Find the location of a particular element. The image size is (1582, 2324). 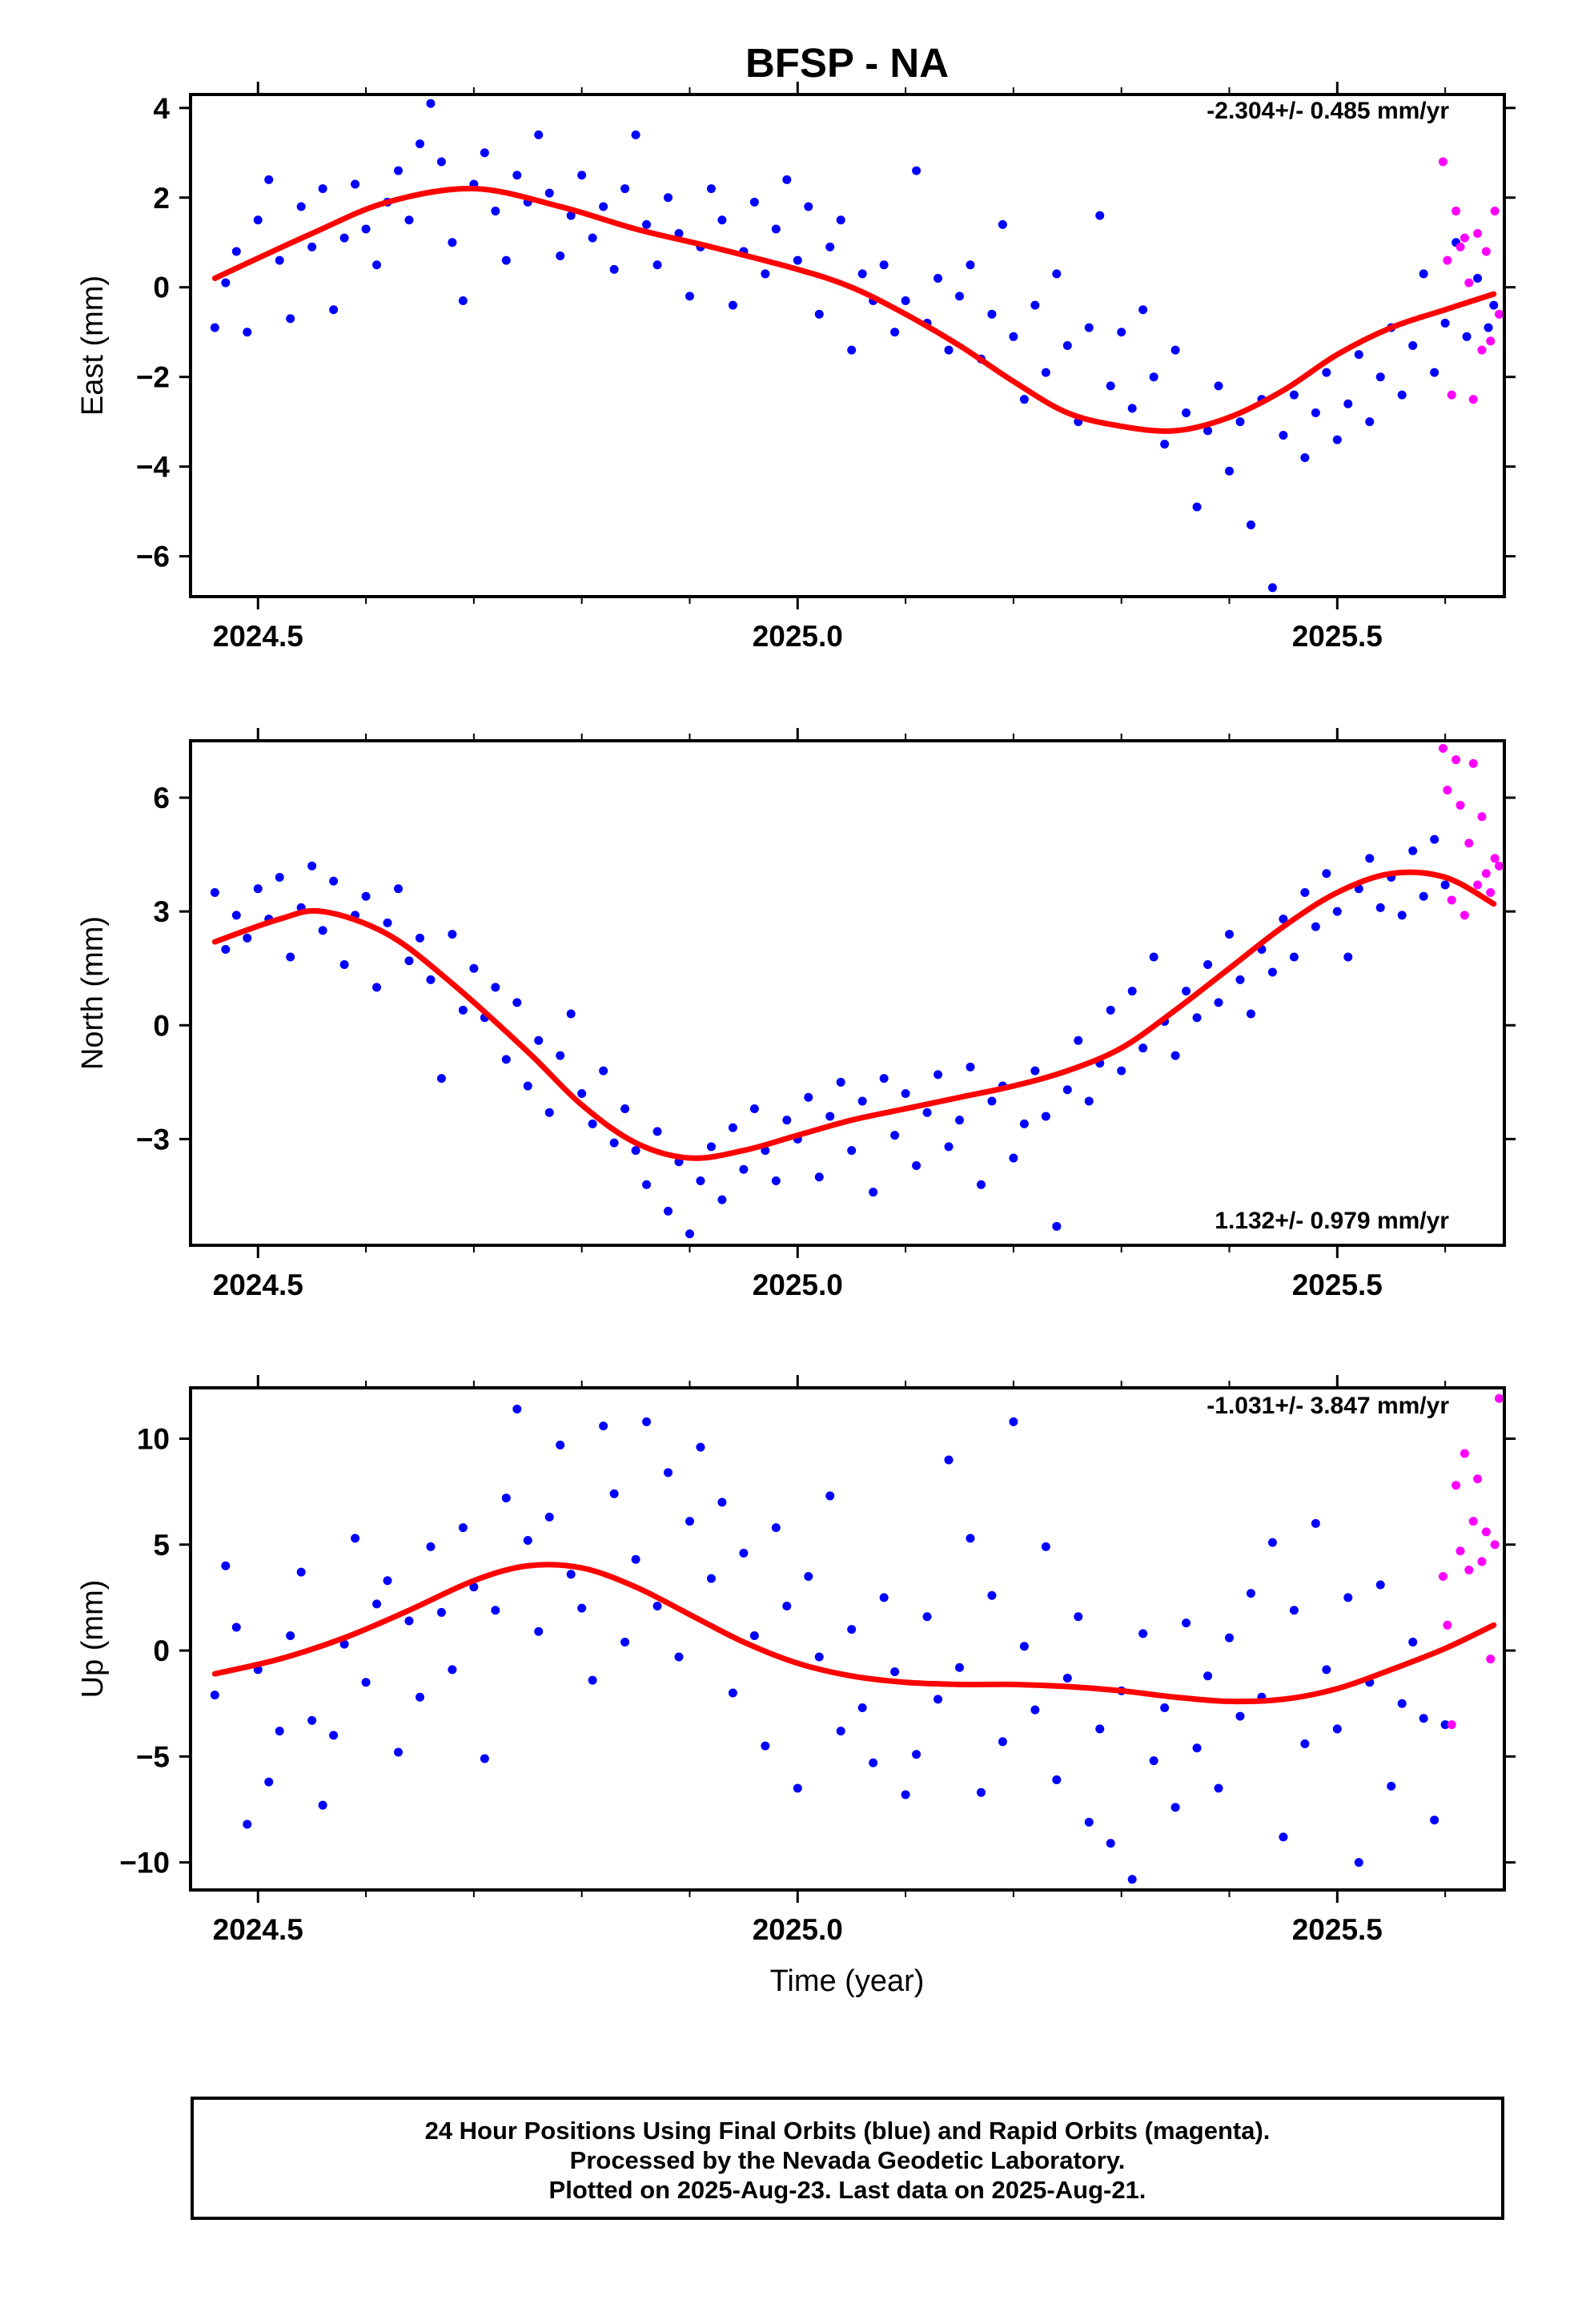

y-tick-label: −2 is located at coordinates (153, 377).